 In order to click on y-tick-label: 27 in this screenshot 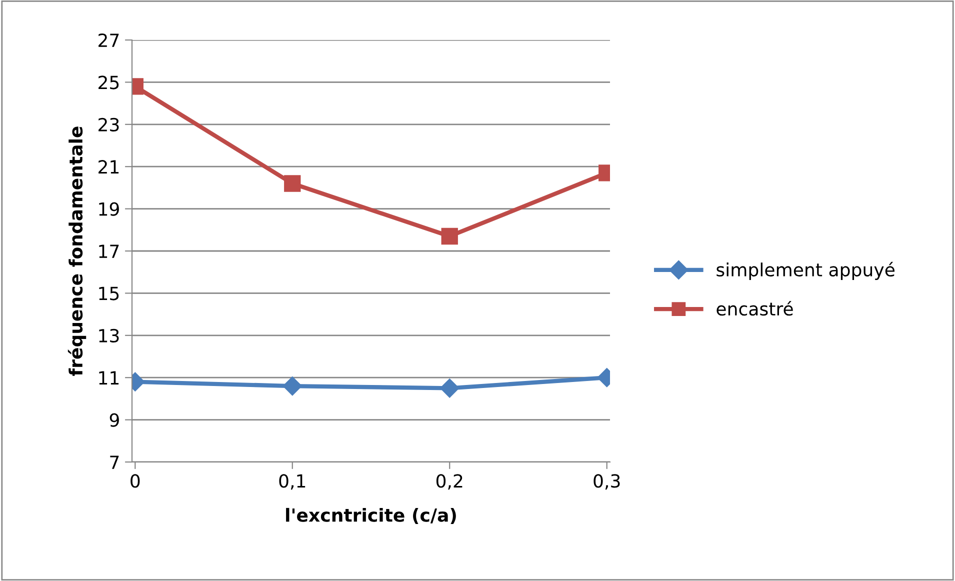, I will do `click(108, 40)`.